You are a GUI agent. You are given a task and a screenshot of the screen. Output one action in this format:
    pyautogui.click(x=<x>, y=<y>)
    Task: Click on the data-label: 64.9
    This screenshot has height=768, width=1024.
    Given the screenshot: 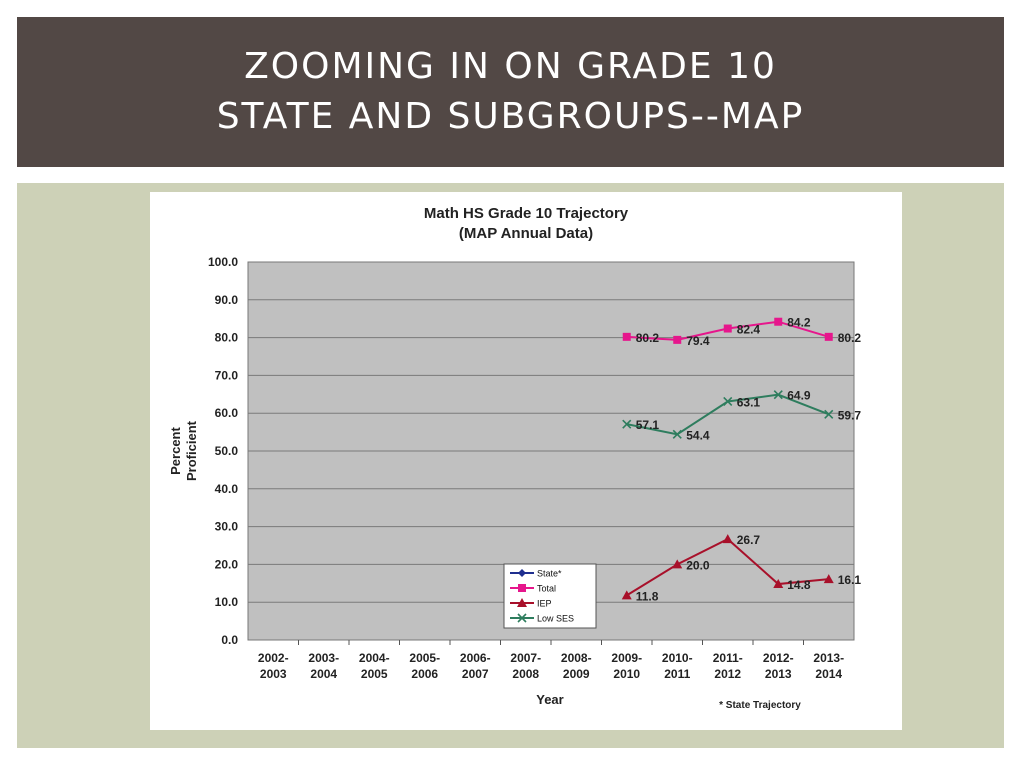 What is the action you would take?
    pyautogui.click(x=799, y=396)
    